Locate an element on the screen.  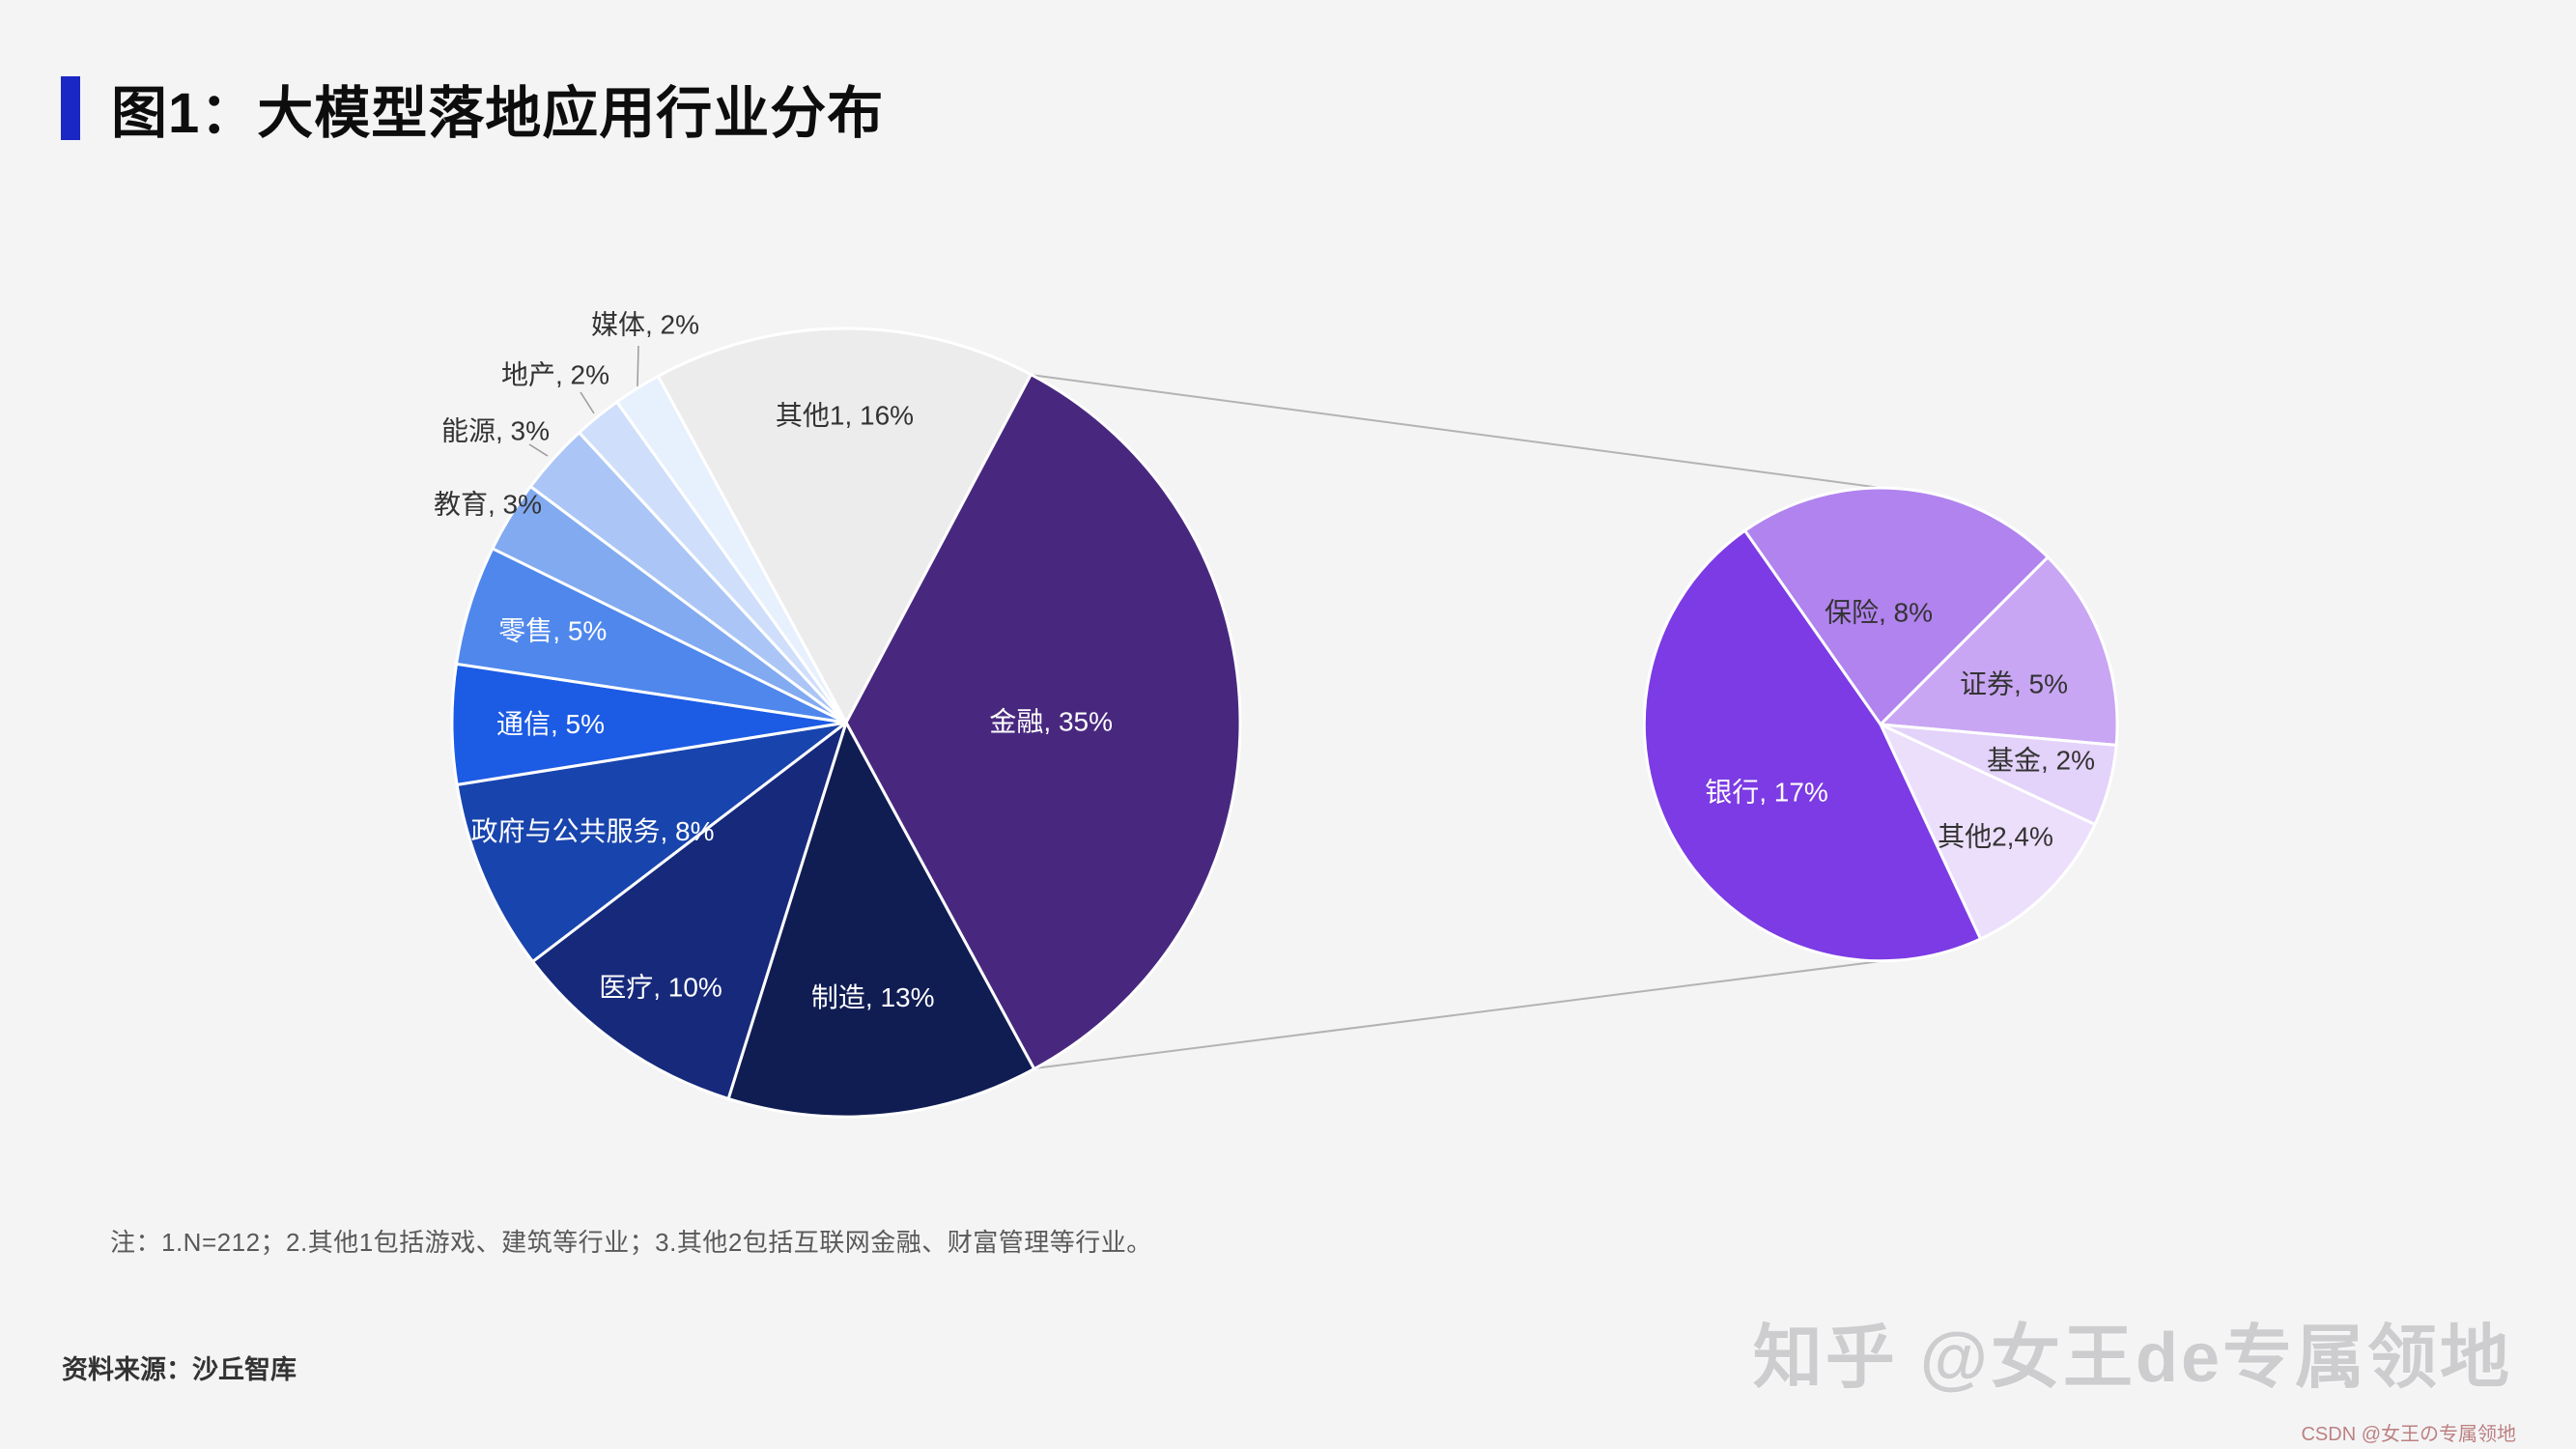
pie-slice-媒体 is located at coordinates (731, 549).